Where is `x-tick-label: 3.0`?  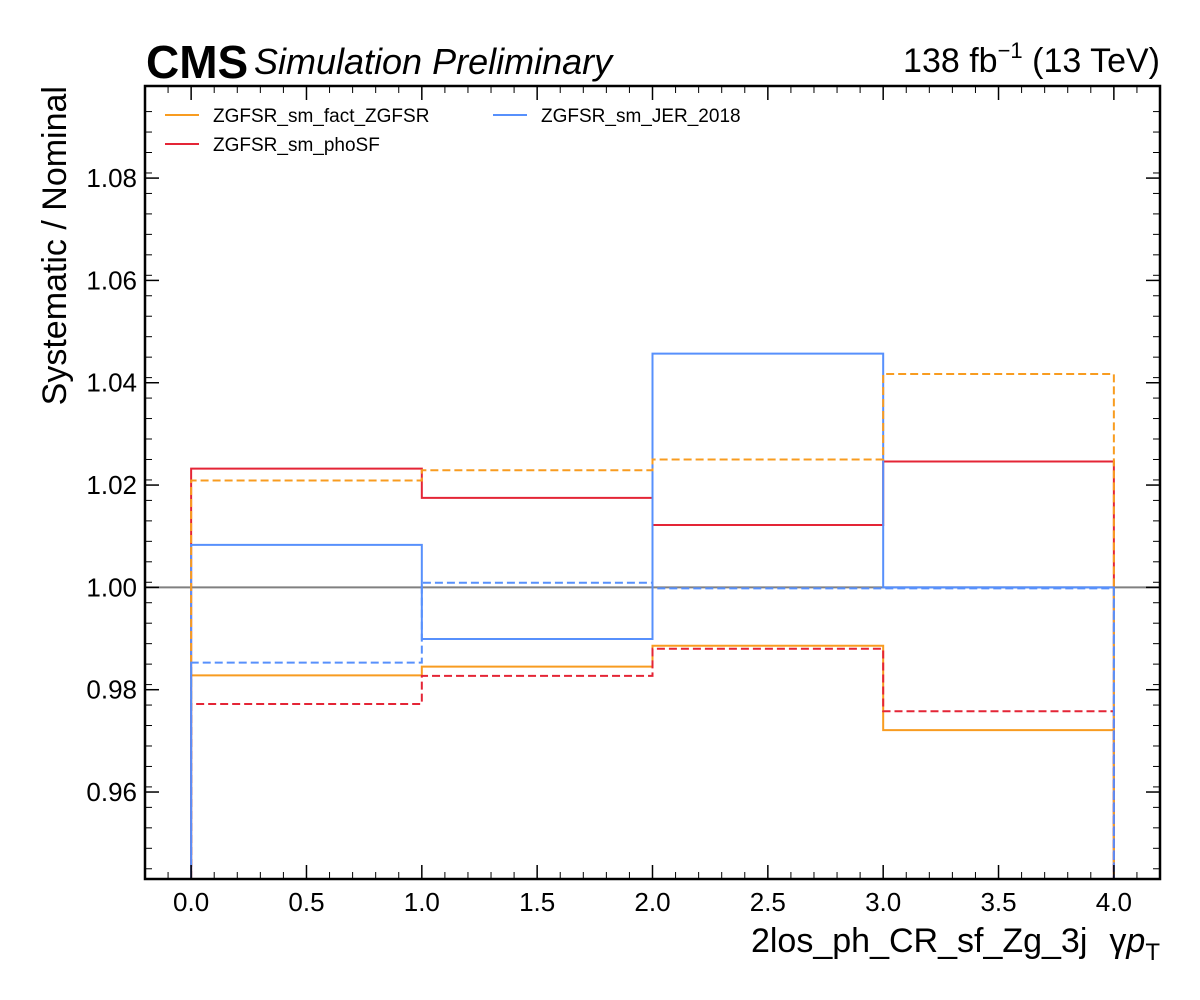
x-tick-label: 3.0 is located at coordinates (883, 902).